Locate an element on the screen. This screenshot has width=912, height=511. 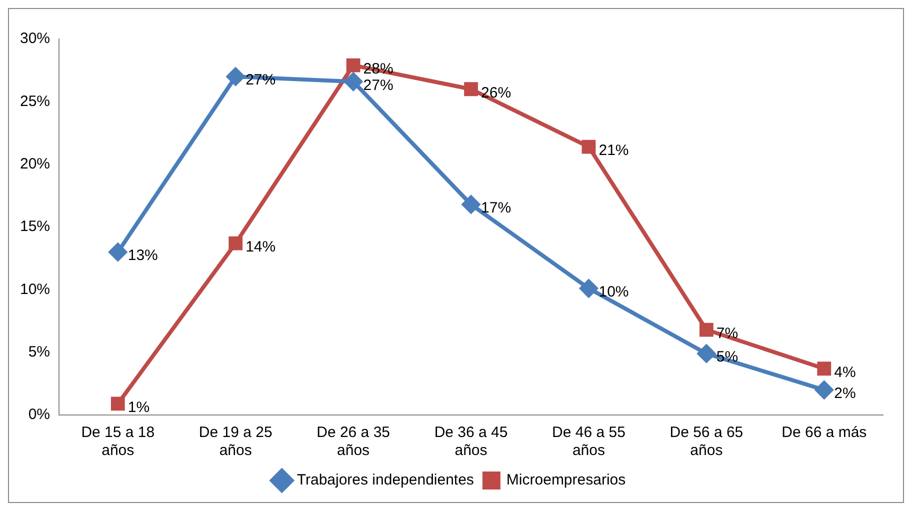
data-label: 14% is located at coordinates (261, 247).